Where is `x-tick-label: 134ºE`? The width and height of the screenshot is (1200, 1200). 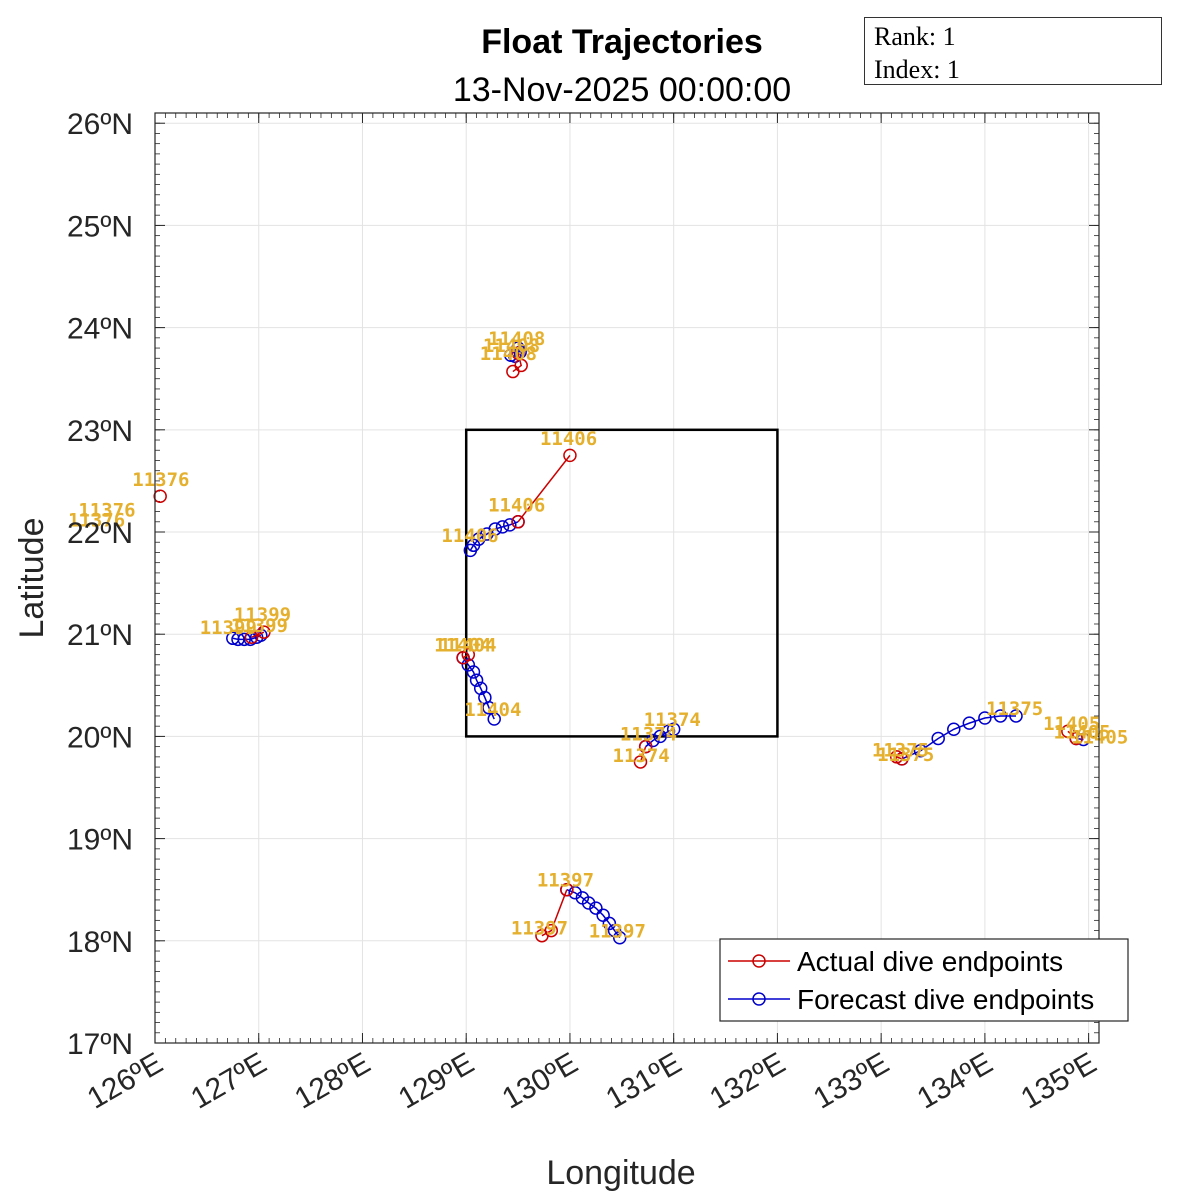
x-tick-label: 134ºE is located at coordinates (955, 1080).